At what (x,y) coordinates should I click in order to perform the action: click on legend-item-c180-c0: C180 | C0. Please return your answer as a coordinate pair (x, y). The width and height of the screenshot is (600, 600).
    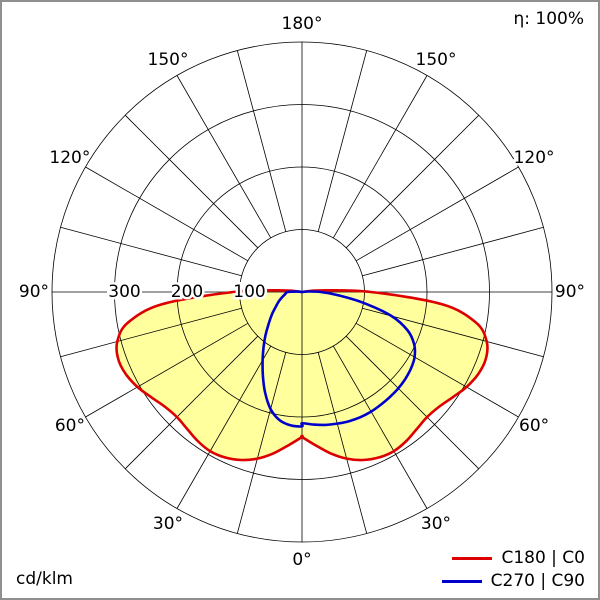
    Looking at the image, I should click on (518, 558).